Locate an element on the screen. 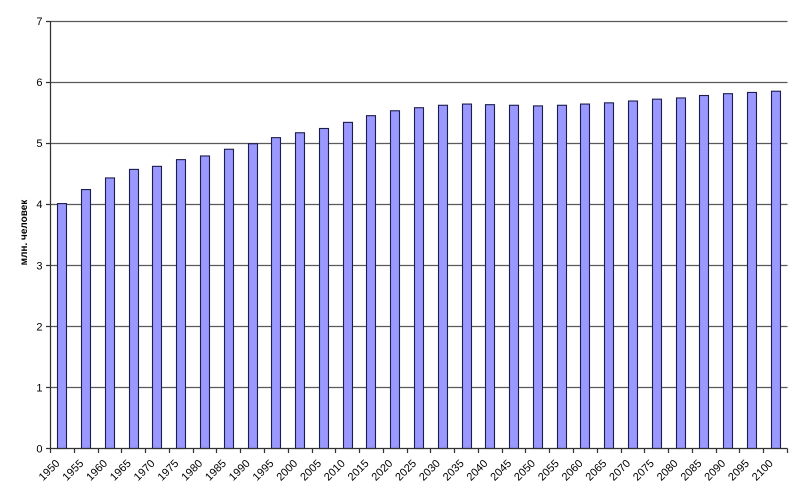 The width and height of the screenshot is (800, 498). svg-text: 0 is located at coordinates (39, 450).